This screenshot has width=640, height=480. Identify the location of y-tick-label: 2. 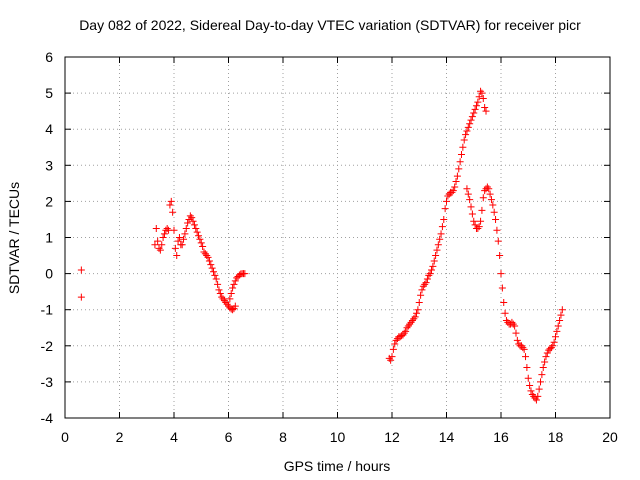
(49, 201).